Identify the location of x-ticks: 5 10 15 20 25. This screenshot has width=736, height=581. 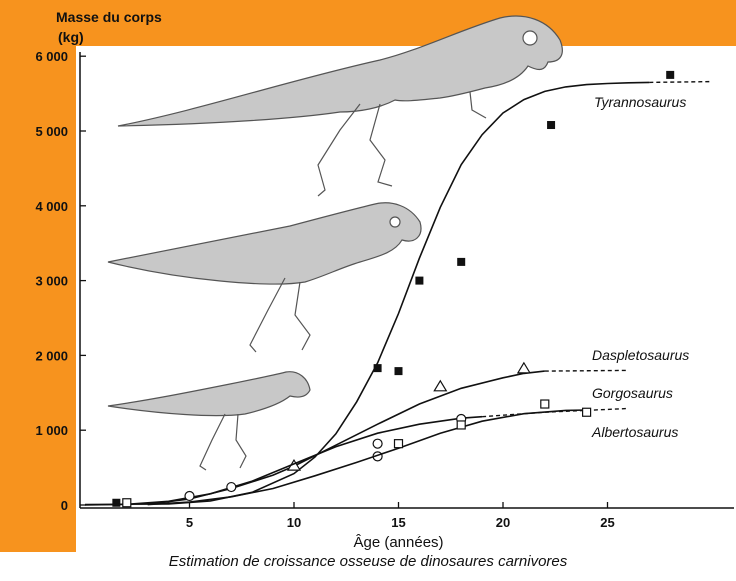
(400, 516).